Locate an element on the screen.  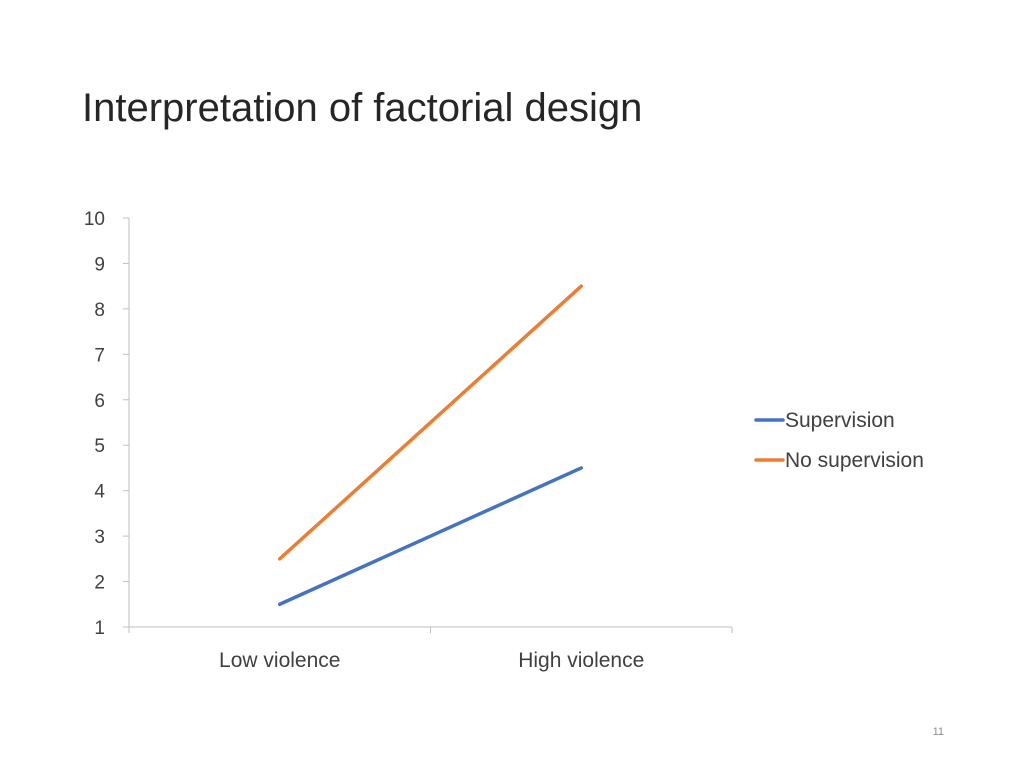
series-line-no-supervision is located at coordinates (430, 422).